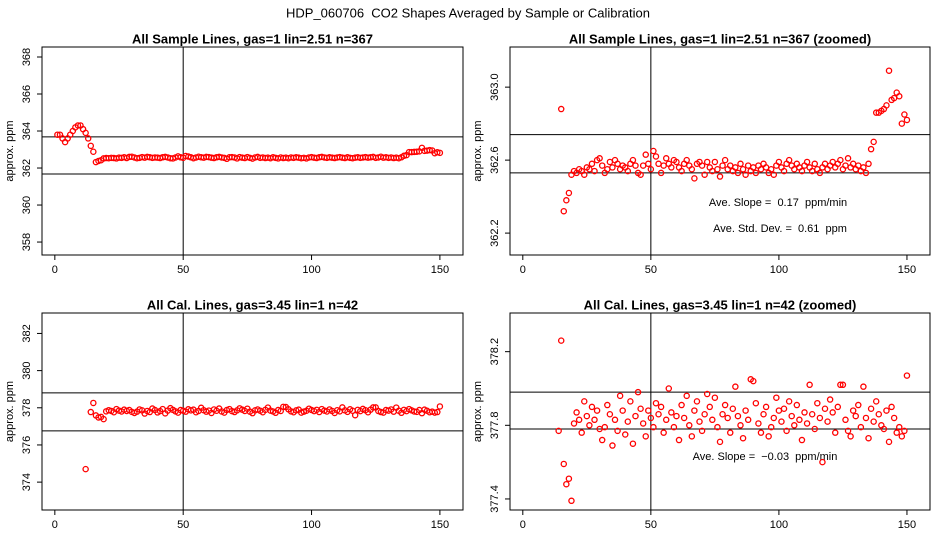 This screenshot has height=540, width=936. Describe the element at coordinates (10, 150) in the screenshot. I see `y-axis-label: approx. ppm` at that location.